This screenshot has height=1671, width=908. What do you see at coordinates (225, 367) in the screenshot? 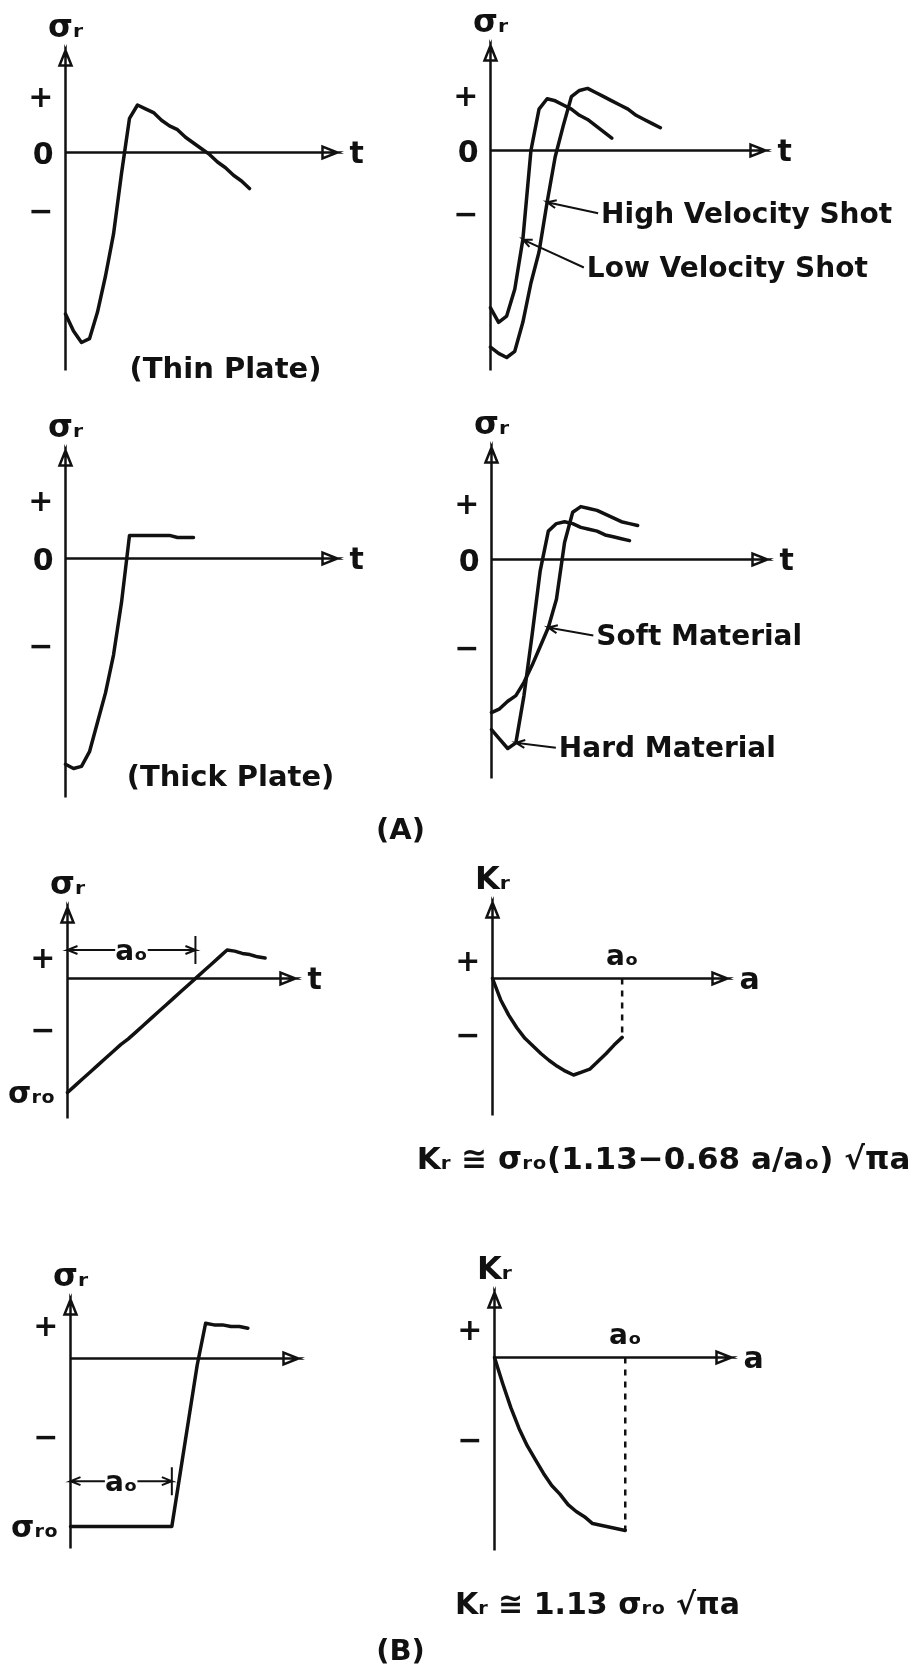
I see `text: (Thin Plate)` at bounding box center [225, 367].